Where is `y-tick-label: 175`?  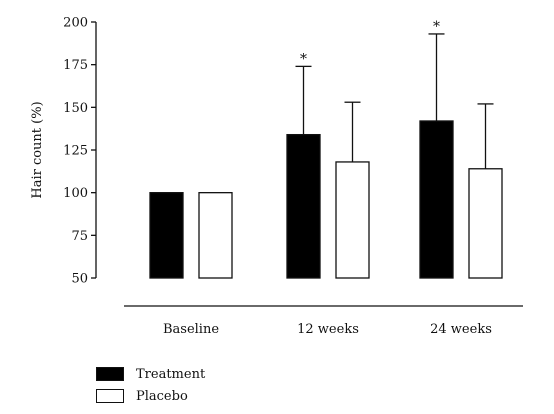 y-tick-label: 175 is located at coordinates (75, 65).